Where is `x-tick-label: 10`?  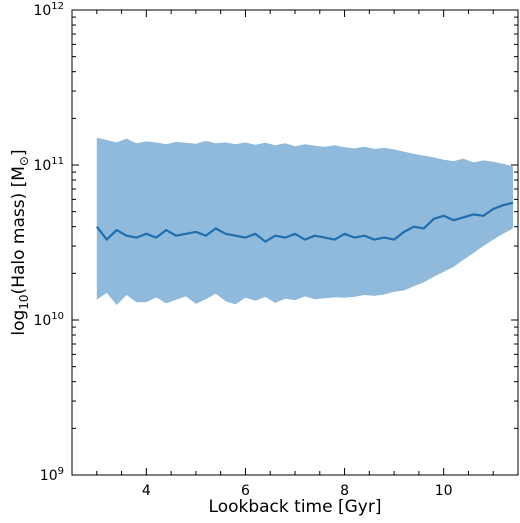
x-tick-label: 10 is located at coordinates (444, 491).